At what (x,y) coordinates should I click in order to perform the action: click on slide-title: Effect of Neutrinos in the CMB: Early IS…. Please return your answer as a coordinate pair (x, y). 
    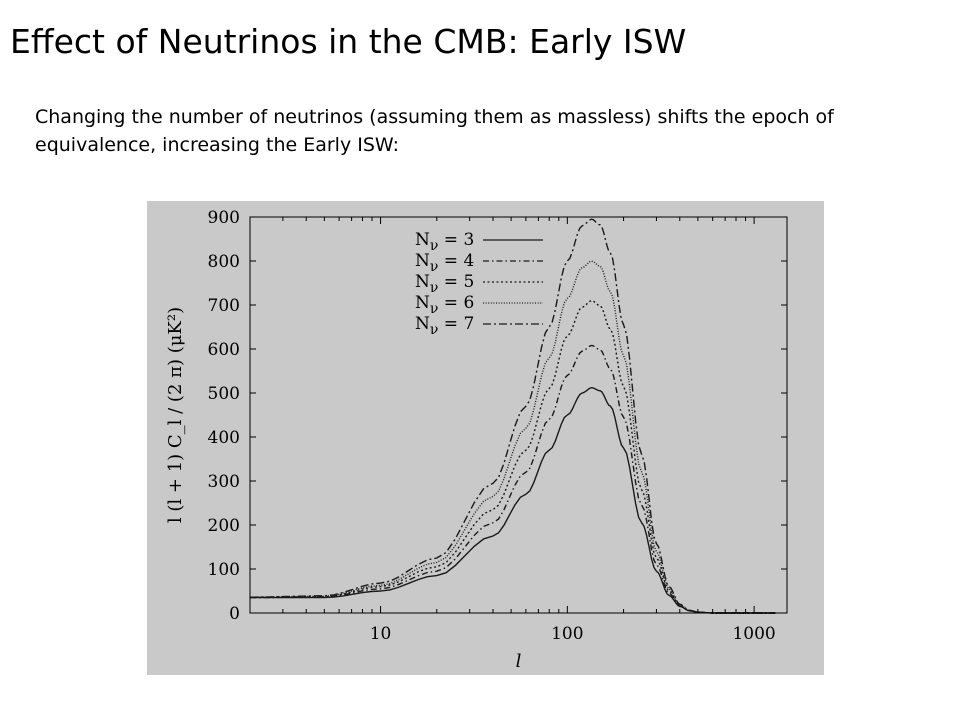
    Looking at the image, I should click on (348, 41).